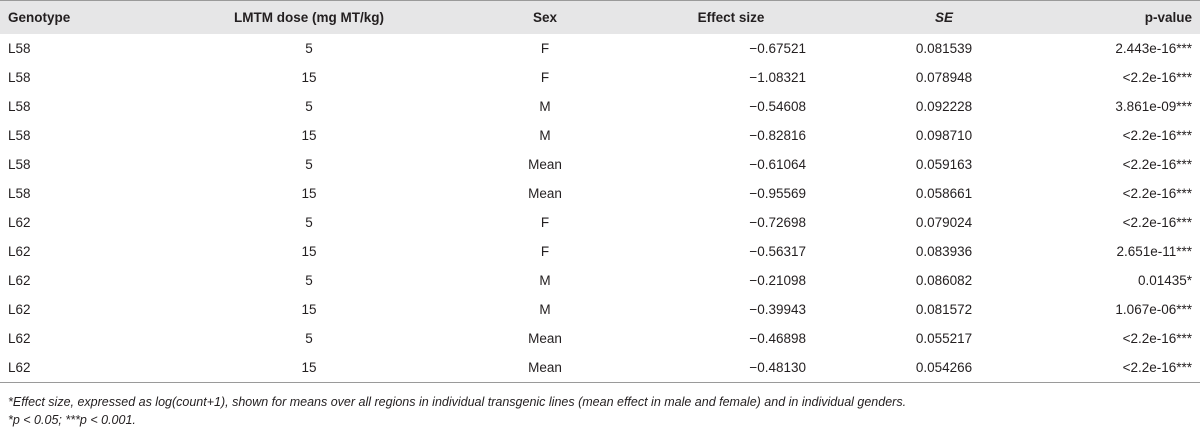 Image resolution: width=1200 pixels, height=431 pixels. What do you see at coordinates (1168, 17) in the screenshot?
I see `header-cell: p-value` at bounding box center [1168, 17].